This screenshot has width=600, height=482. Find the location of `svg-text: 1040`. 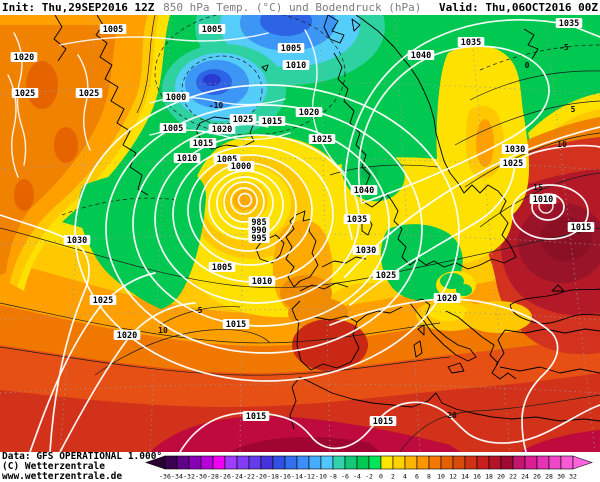

svg-text: 1040 is located at coordinates (364, 191).